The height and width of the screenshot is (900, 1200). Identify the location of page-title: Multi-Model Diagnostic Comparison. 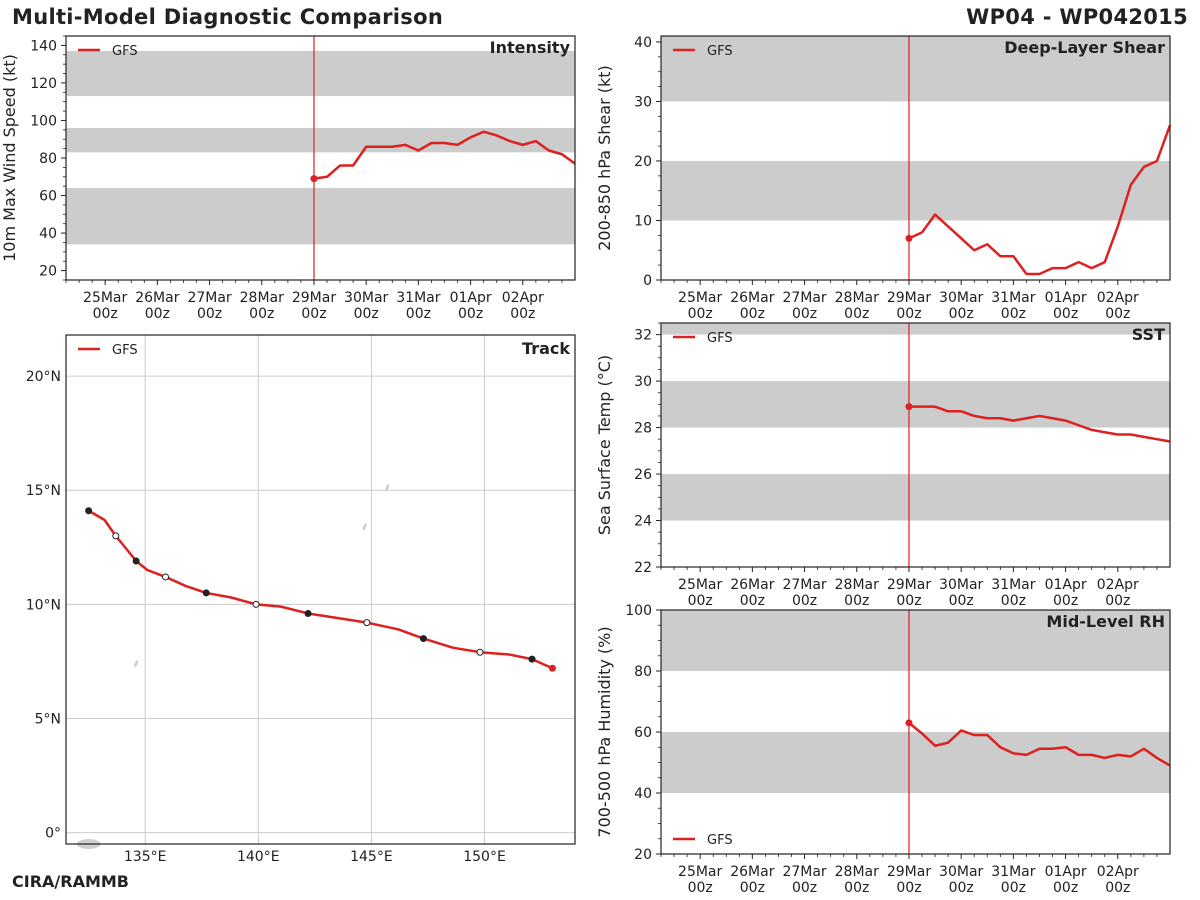
(228, 17).